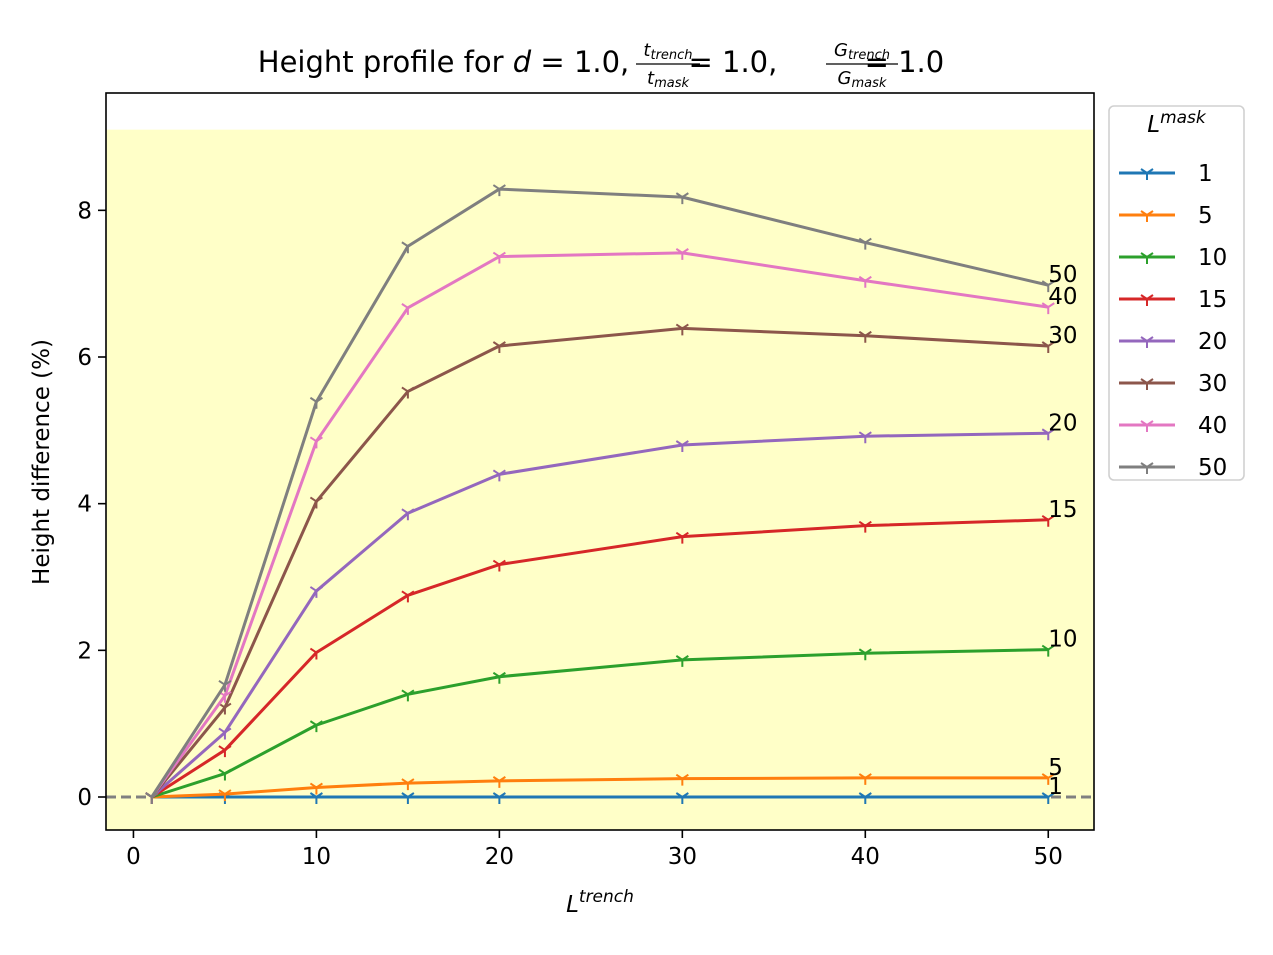 This screenshot has height=955, width=1273. I want to click on x-tick-label-50: 50, so click(1048, 857).